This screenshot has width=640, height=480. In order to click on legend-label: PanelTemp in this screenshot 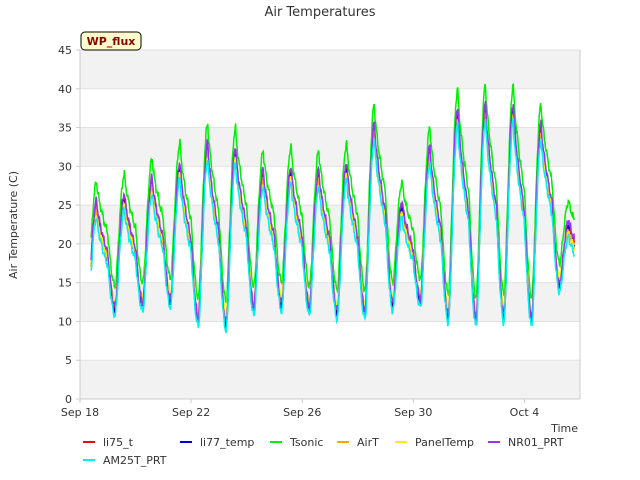, I will do `click(444, 442)`.